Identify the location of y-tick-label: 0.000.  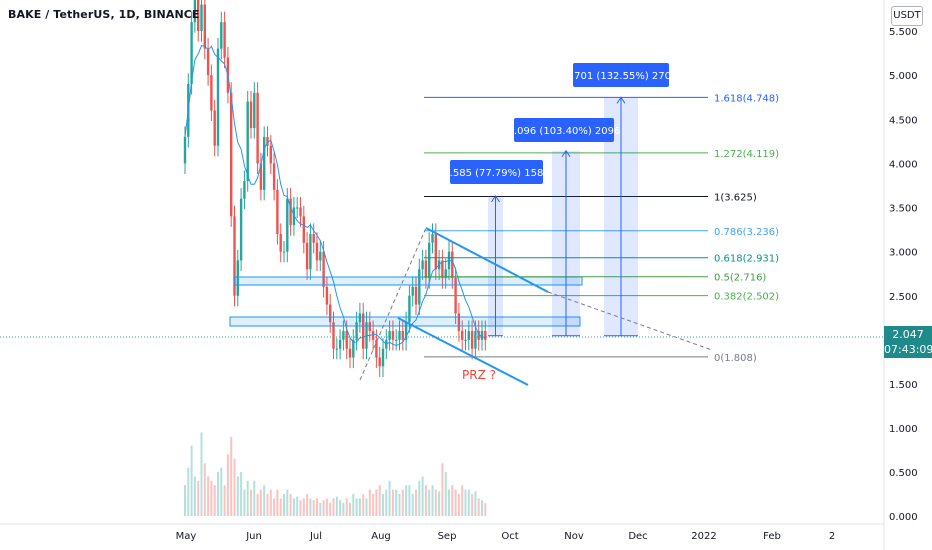
(903, 517).